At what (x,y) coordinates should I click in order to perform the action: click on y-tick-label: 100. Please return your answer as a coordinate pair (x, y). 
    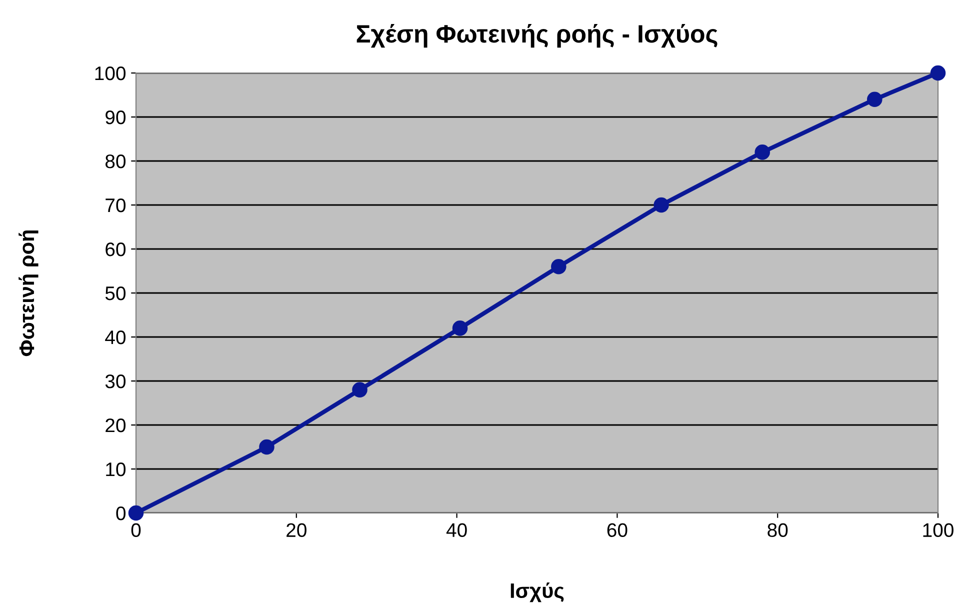
    Looking at the image, I should click on (110, 73).